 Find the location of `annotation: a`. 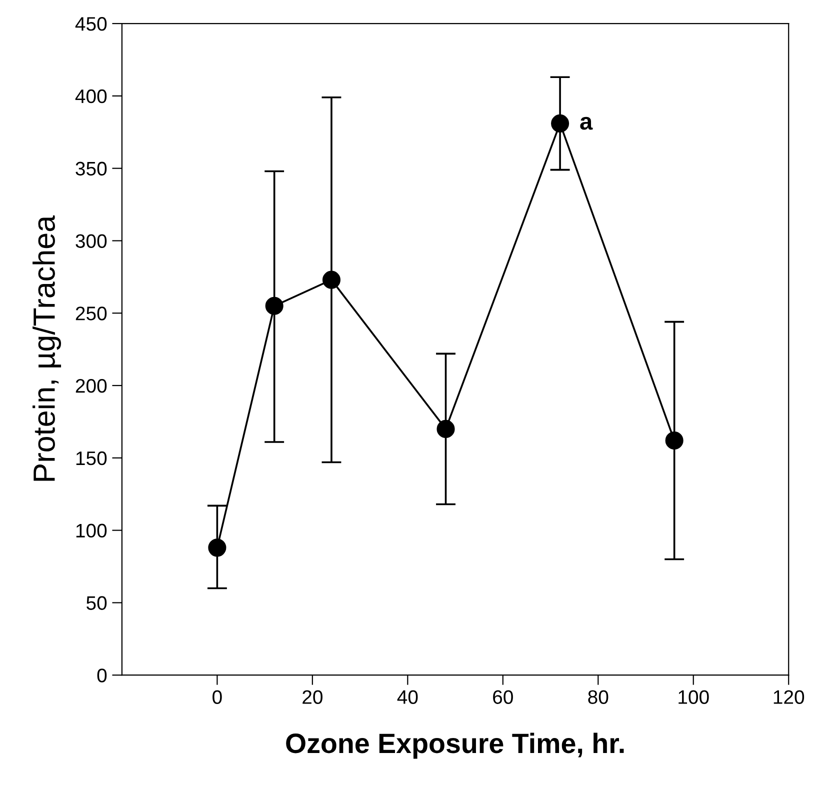

annotation: a is located at coordinates (586, 123).